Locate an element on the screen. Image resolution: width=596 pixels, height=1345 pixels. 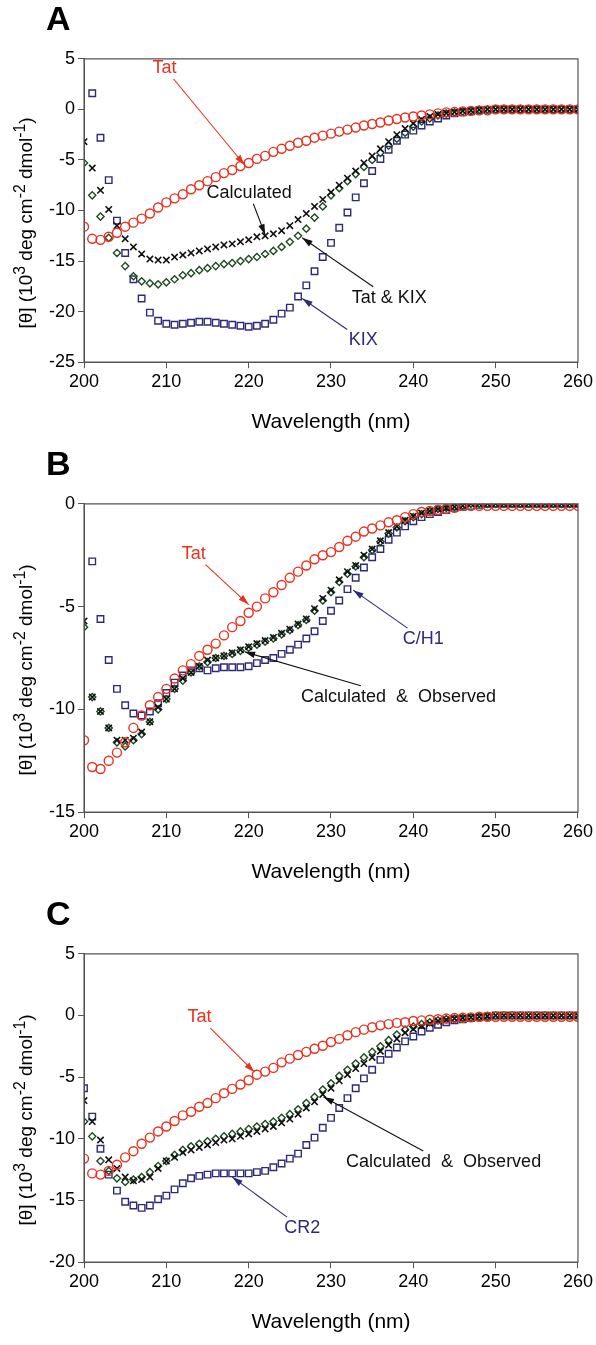
annotation: C/H1 is located at coordinates (423, 638).